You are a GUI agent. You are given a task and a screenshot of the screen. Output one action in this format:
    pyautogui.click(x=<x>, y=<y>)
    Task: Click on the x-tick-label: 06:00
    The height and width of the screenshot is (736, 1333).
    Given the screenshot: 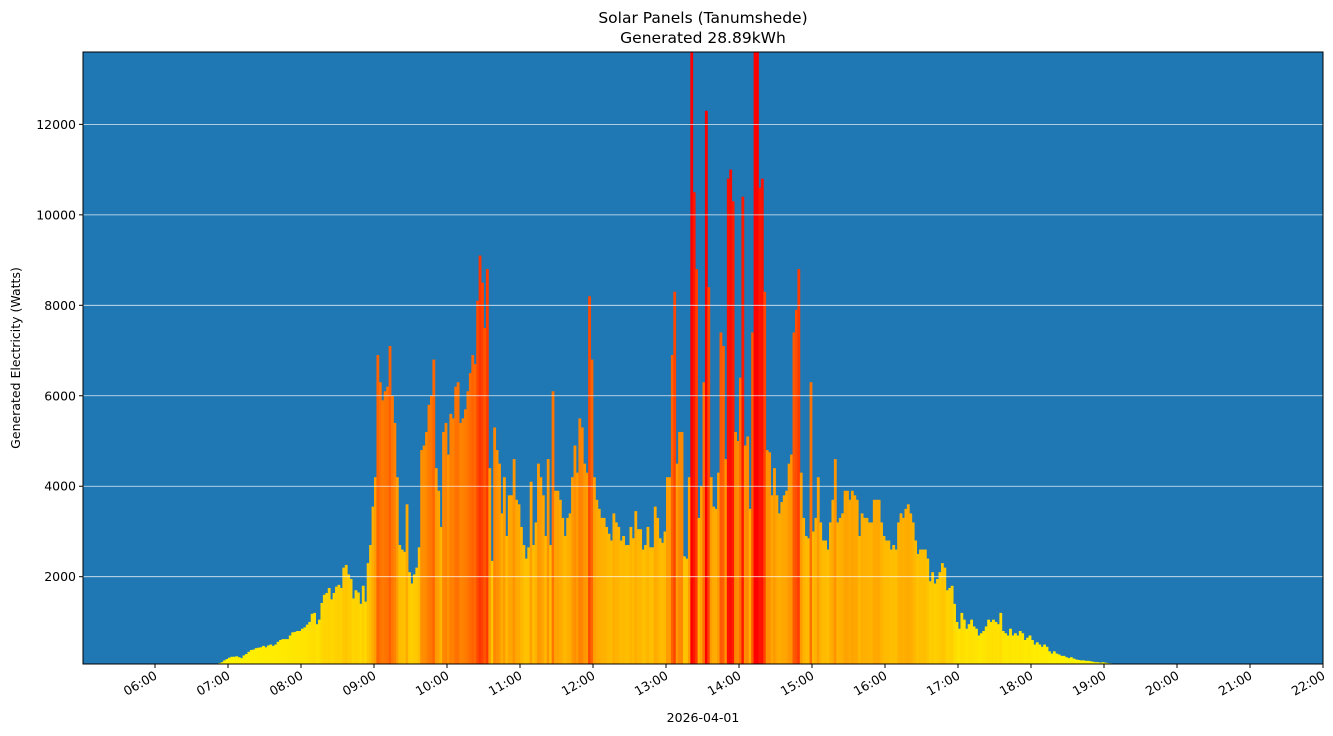 What is the action you would take?
    pyautogui.click(x=140, y=683)
    